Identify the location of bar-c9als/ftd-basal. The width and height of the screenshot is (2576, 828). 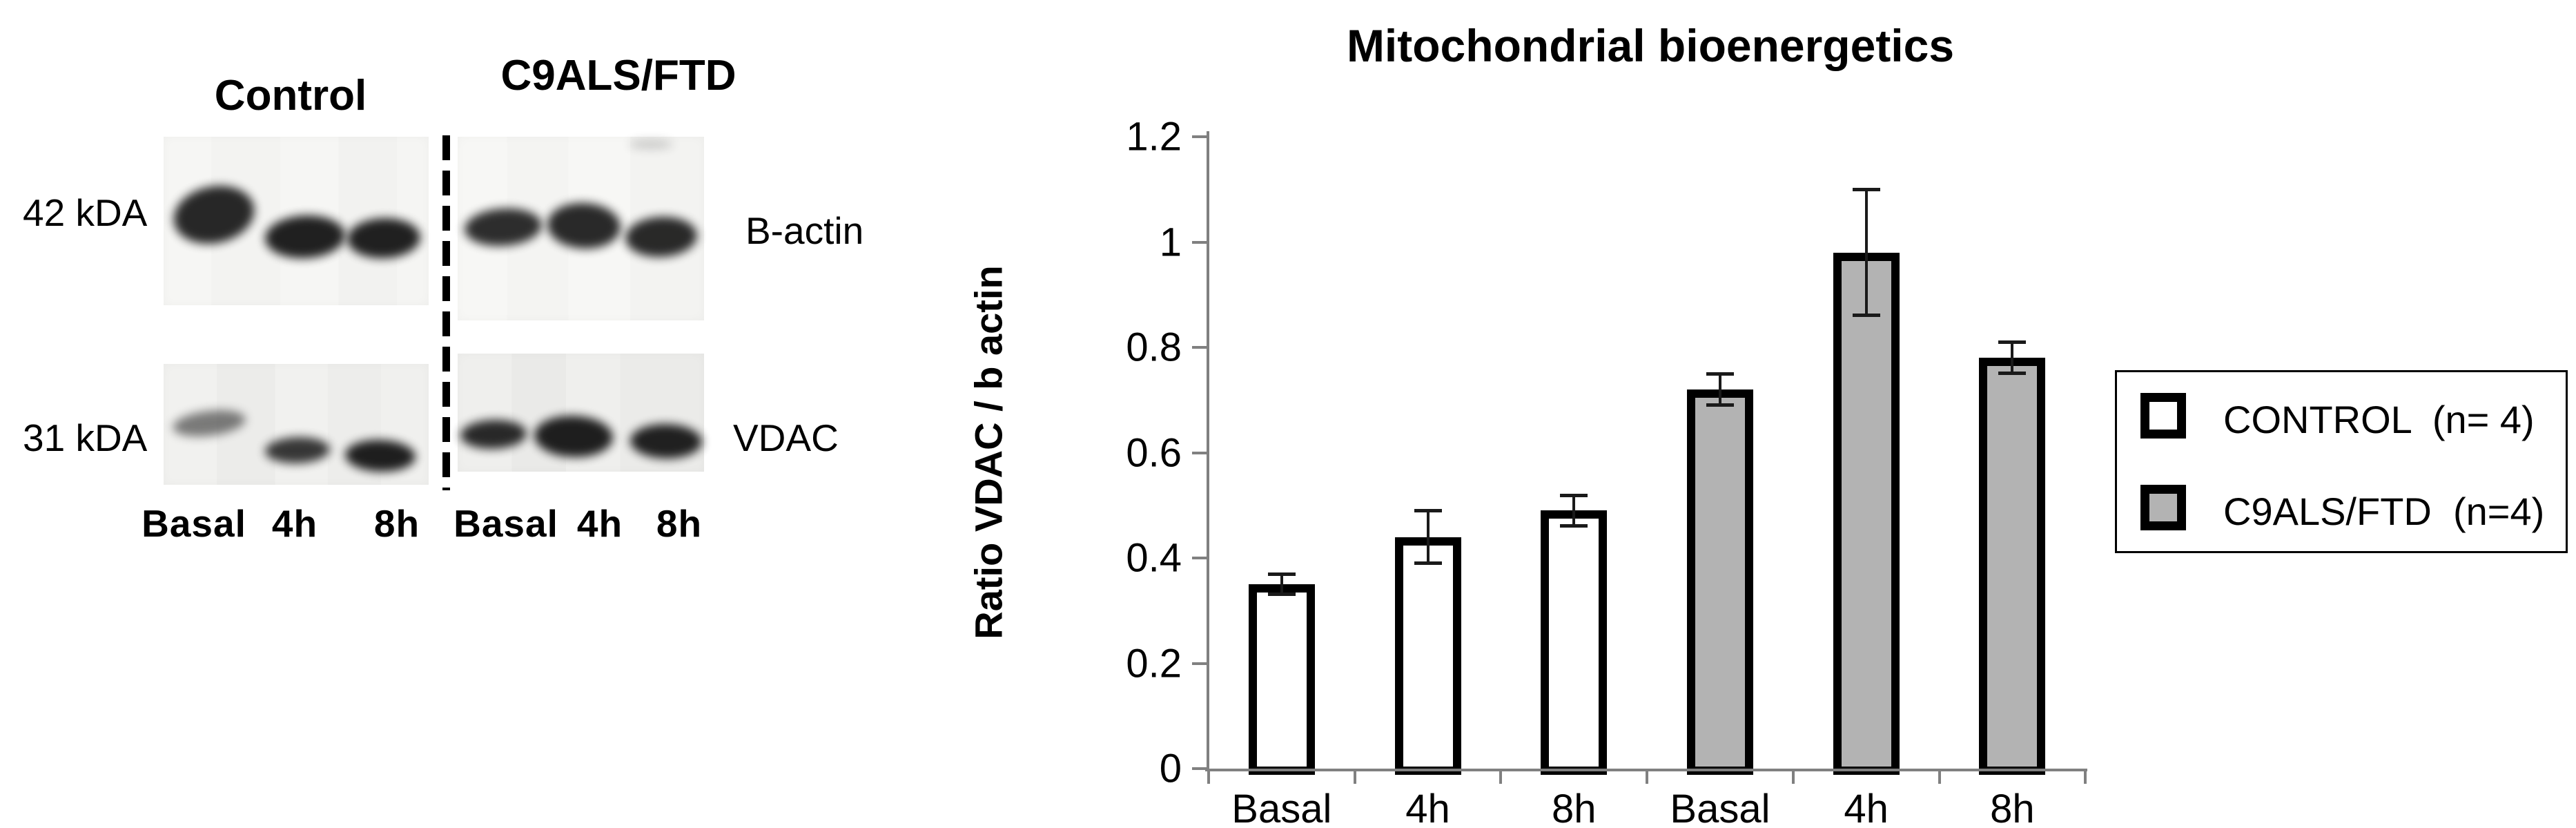
(1719, 582).